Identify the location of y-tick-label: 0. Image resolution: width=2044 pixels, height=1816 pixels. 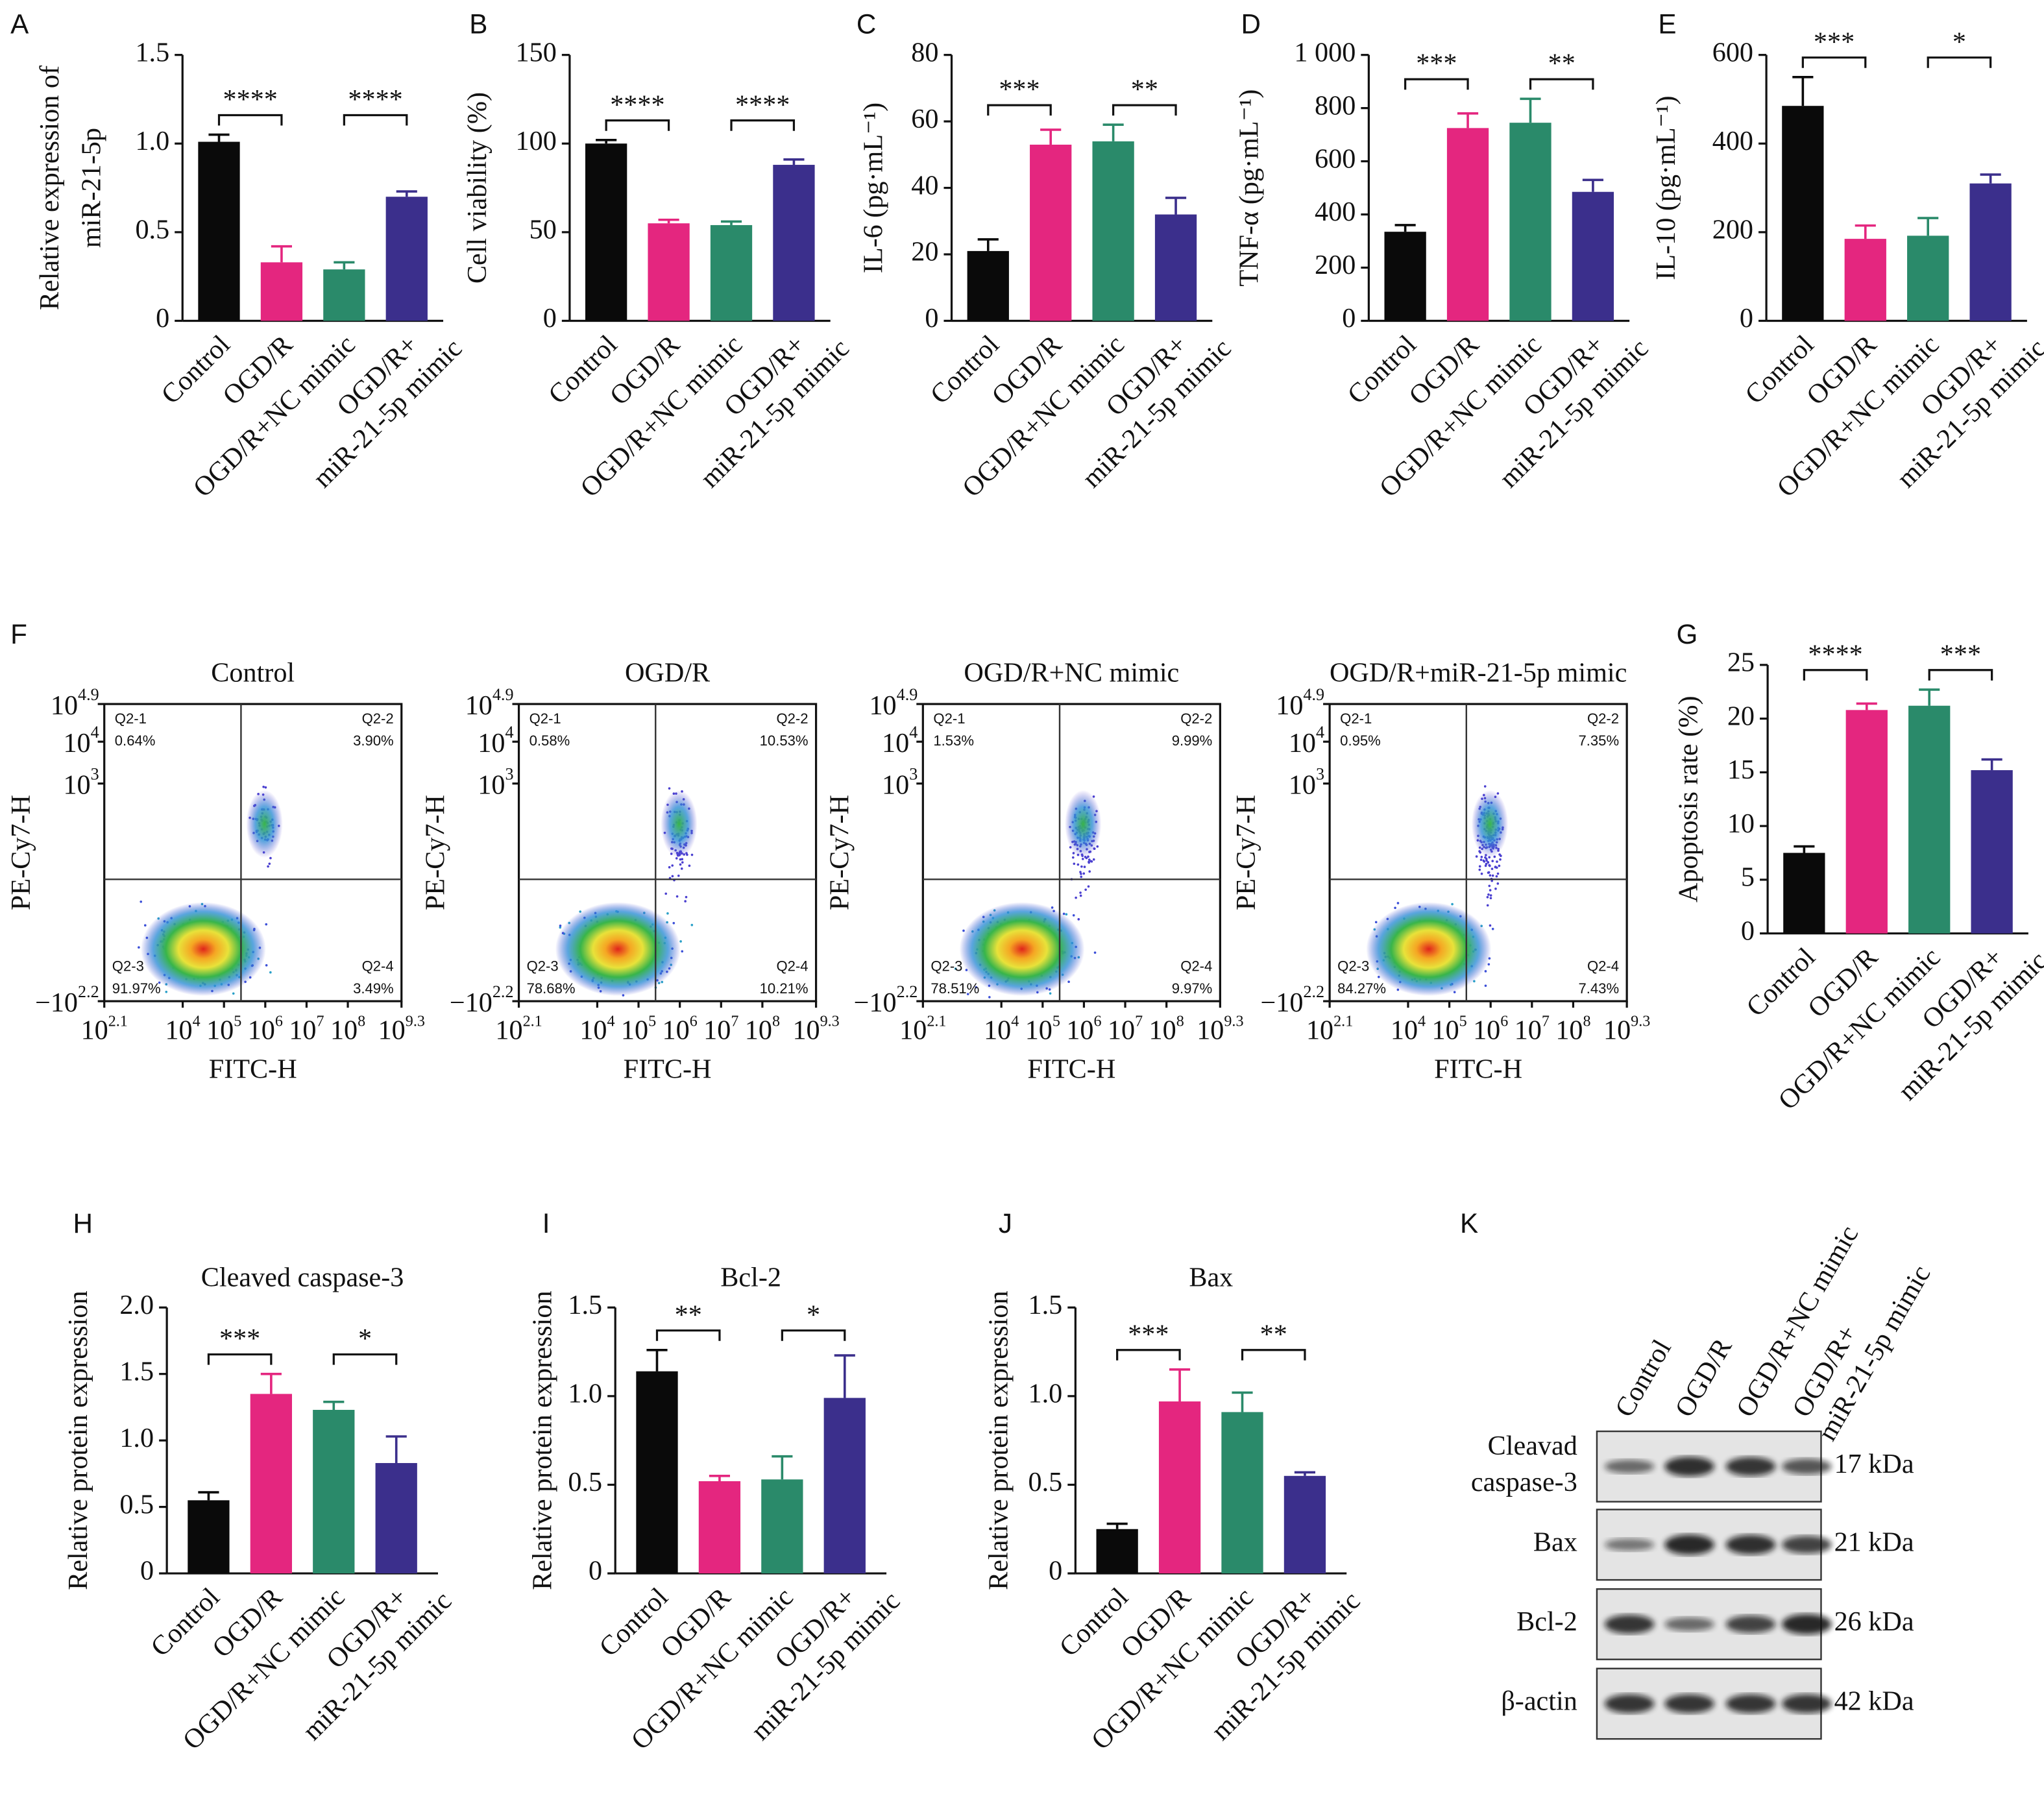
(550, 318).